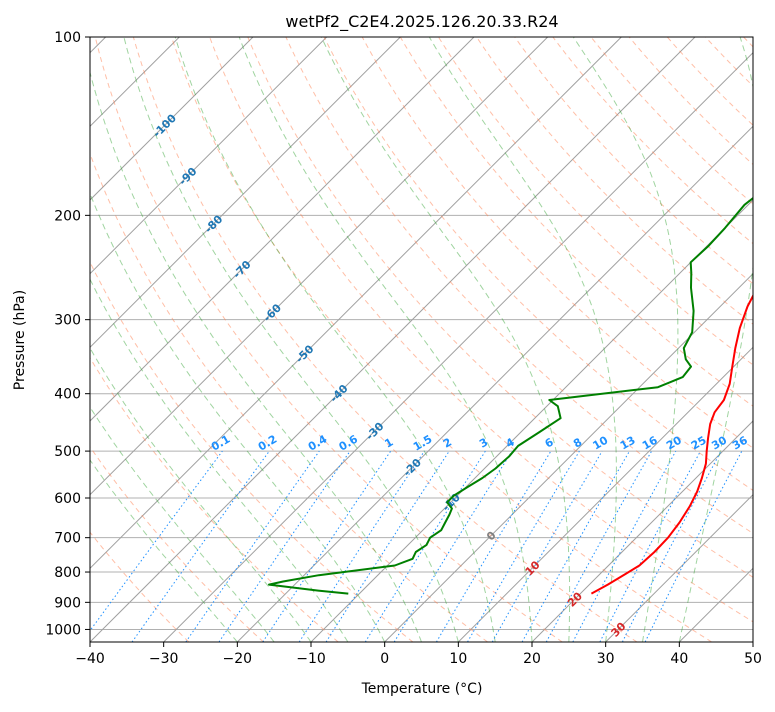 This screenshot has height=712, width=775. What do you see at coordinates (422, 689) in the screenshot?
I see `x-axis-label: Temperature (°C)` at bounding box center [422, 689].